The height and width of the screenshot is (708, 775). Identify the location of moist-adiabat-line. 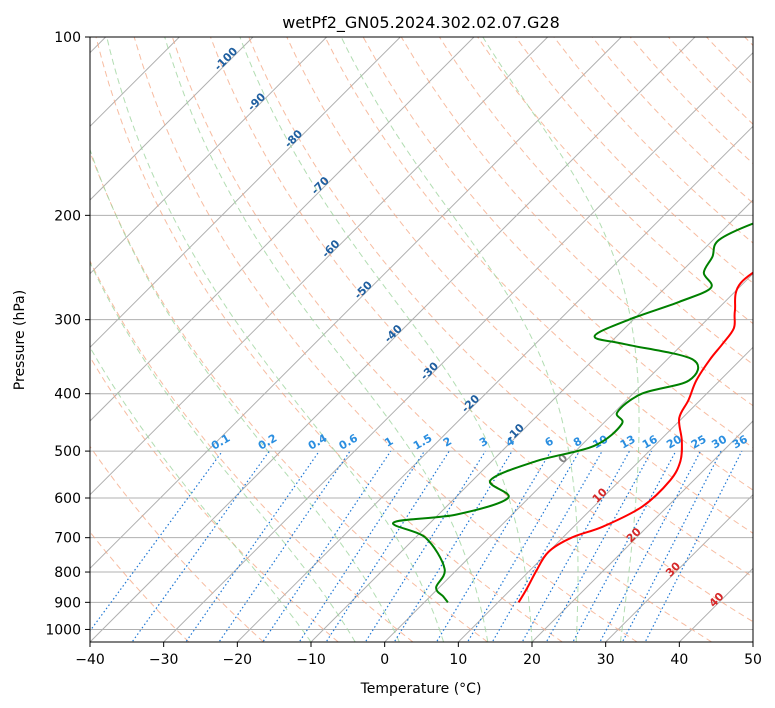
(201, 494).